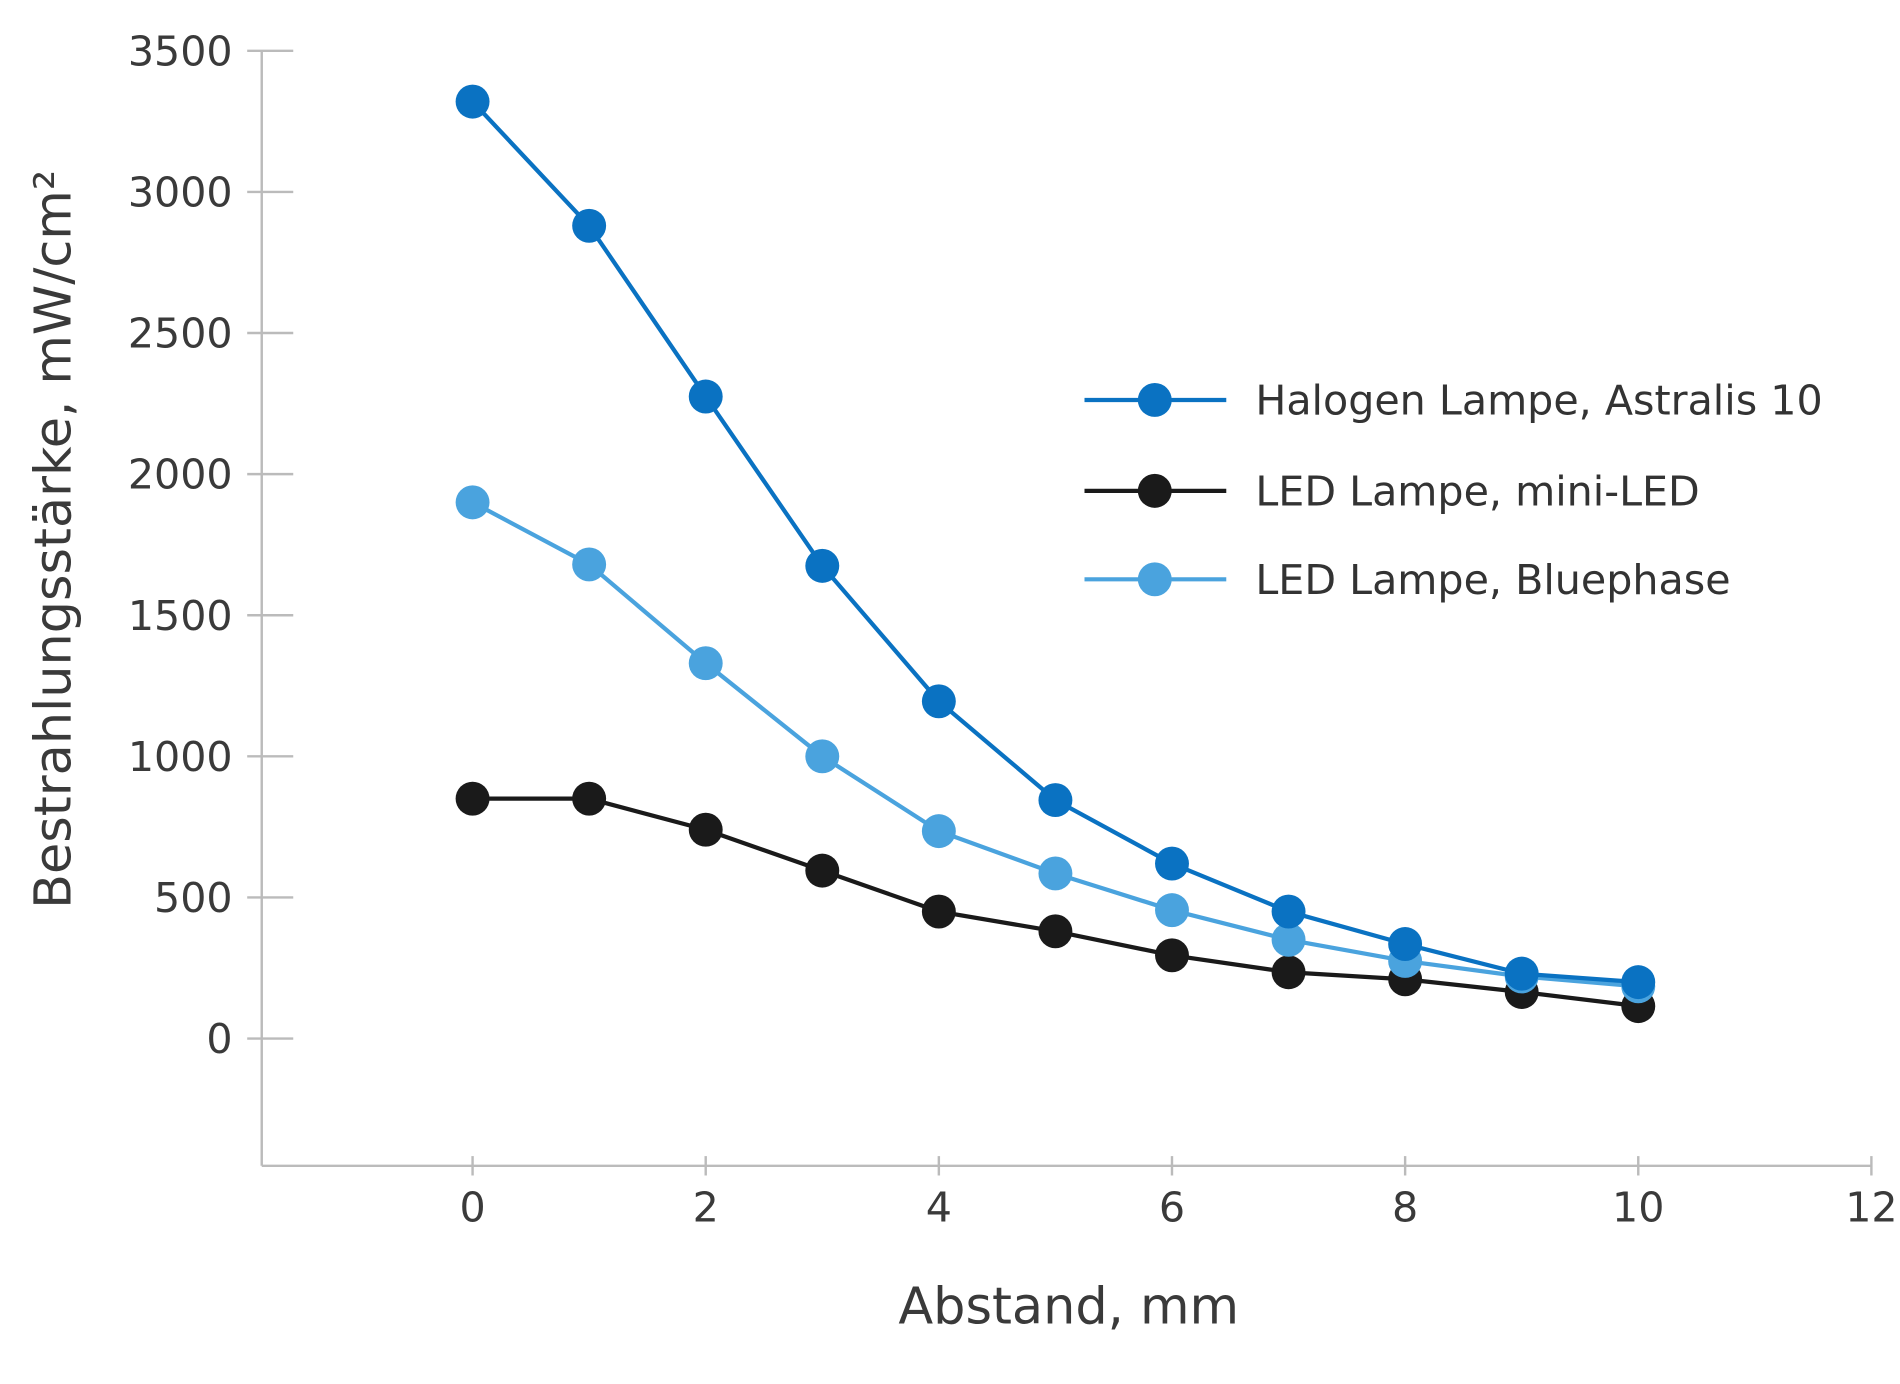  What do you see at coordinates (180, 616) in the screenshot?
I see `y-tick-label: 1500` at bounding box center [180, 616].